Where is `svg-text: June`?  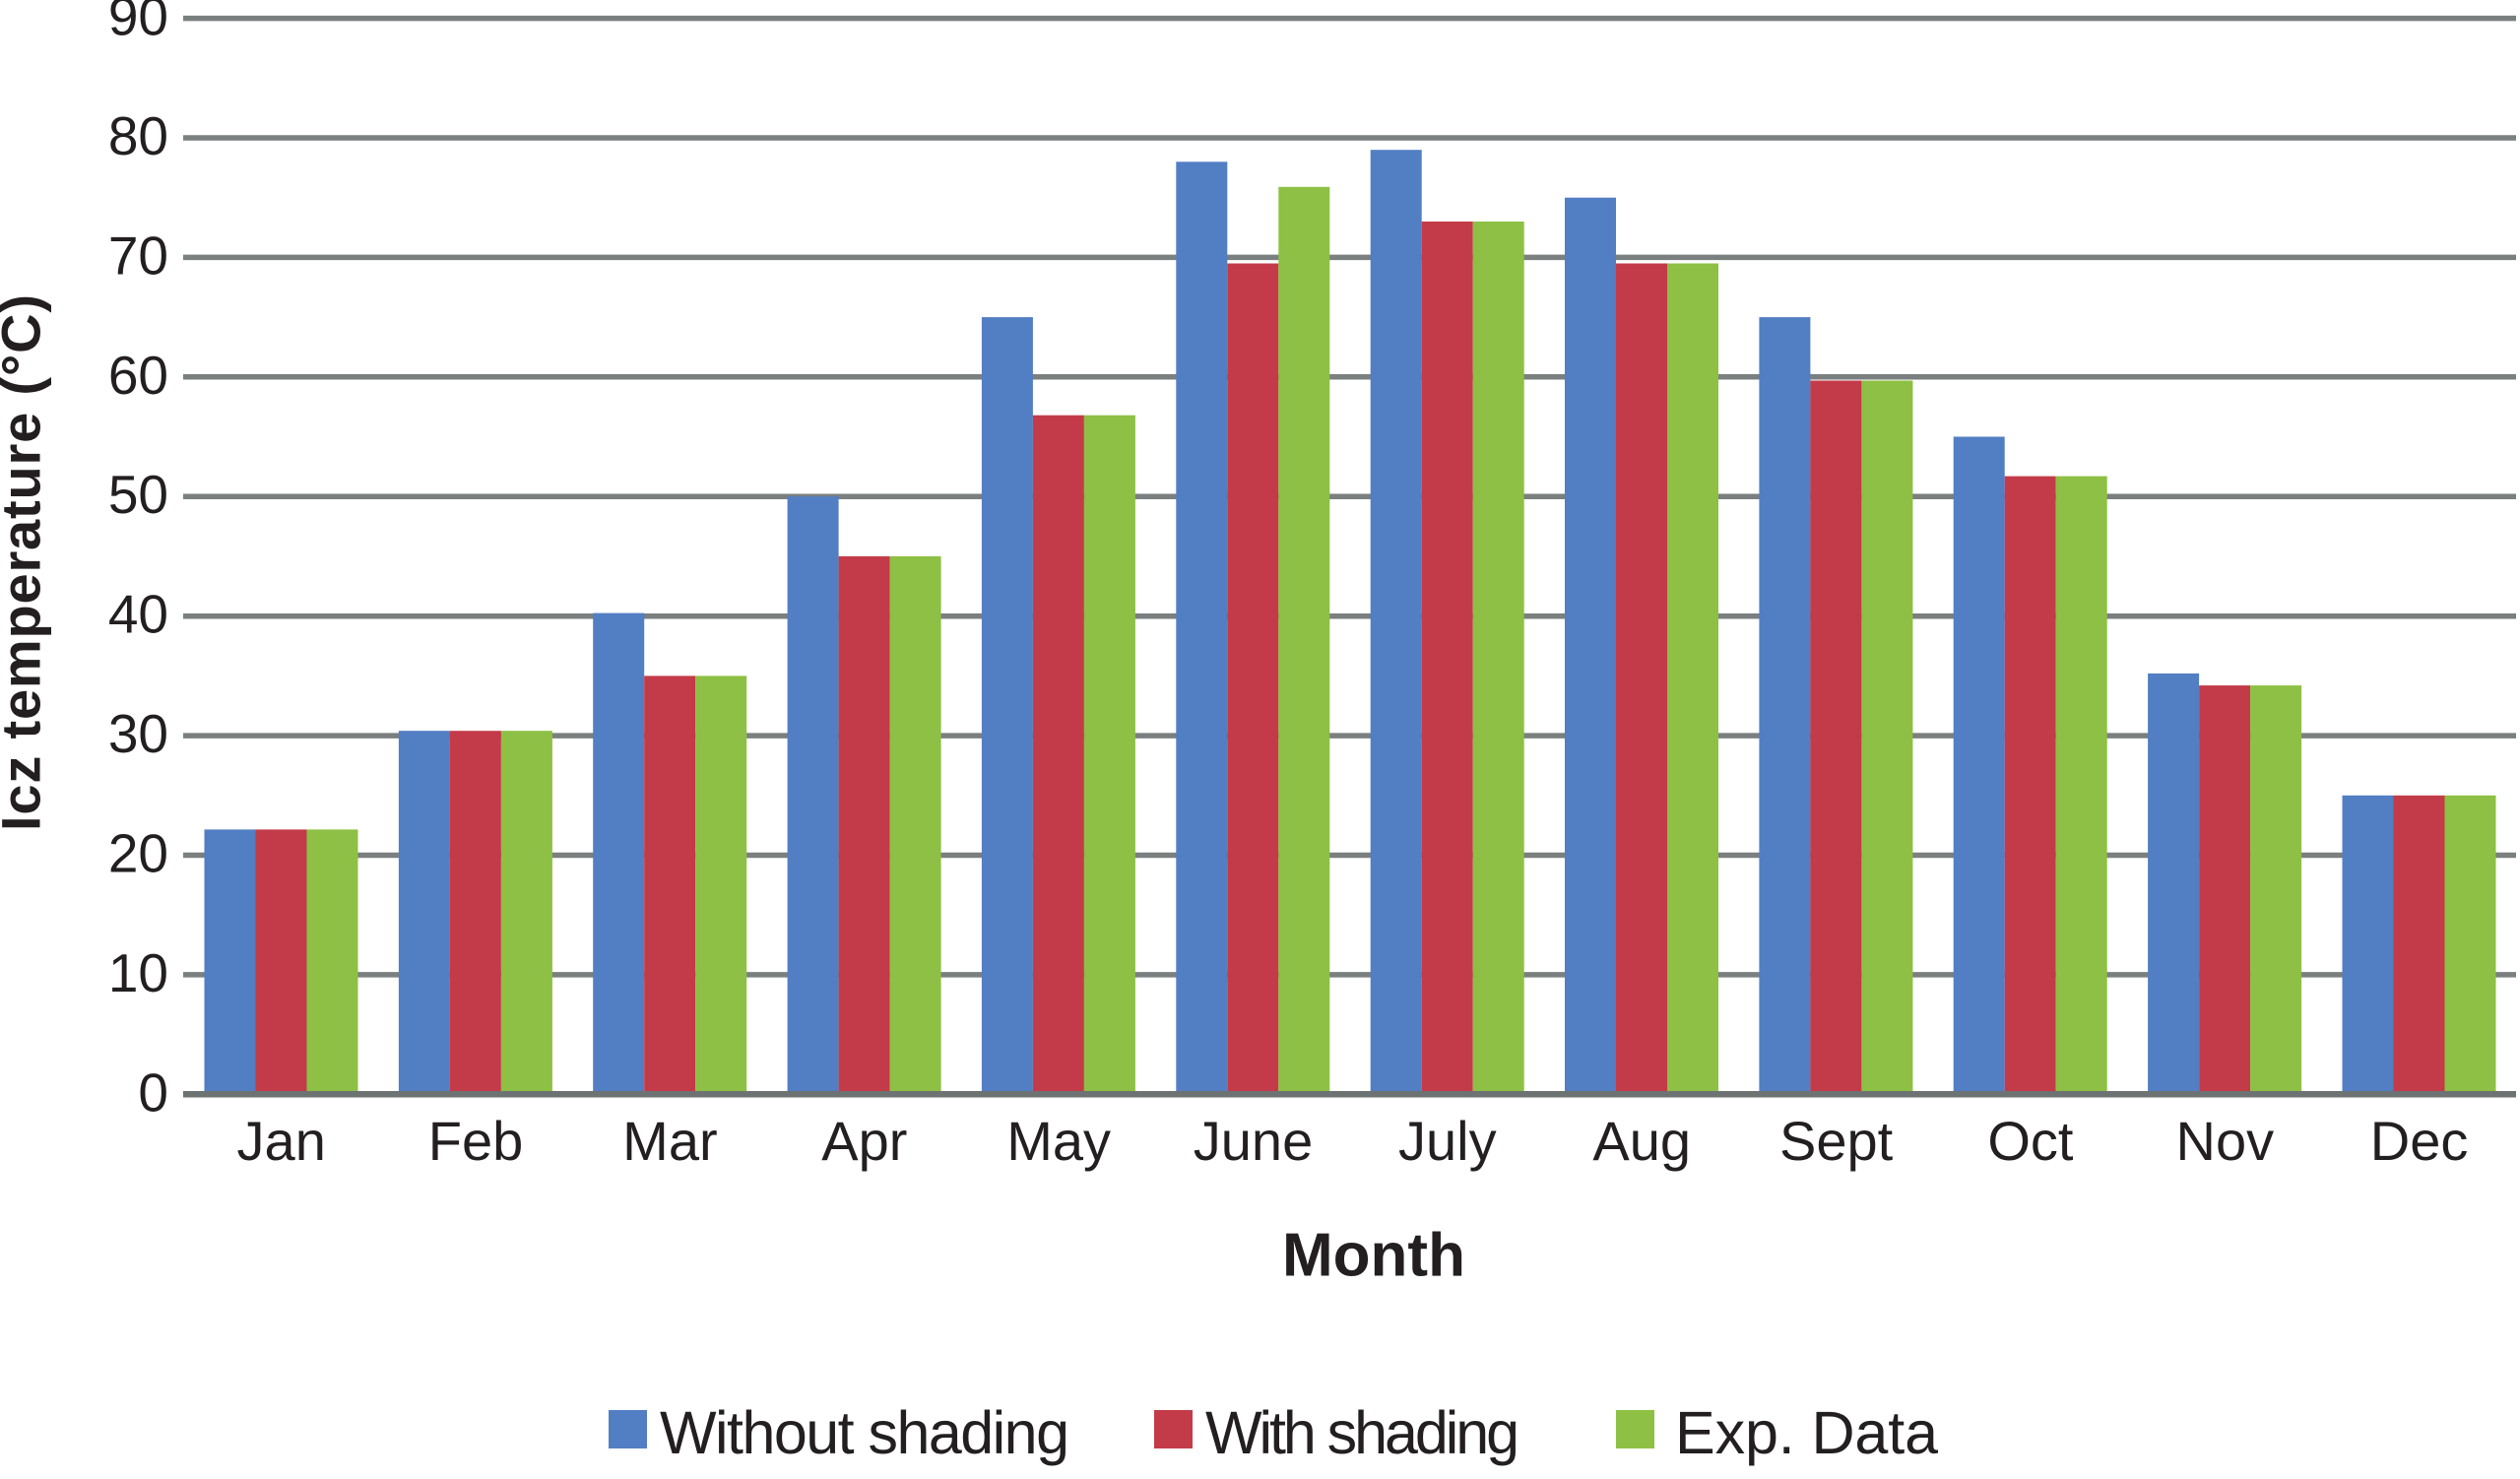
svg-text: June is located at coordinates (1253, 1141).